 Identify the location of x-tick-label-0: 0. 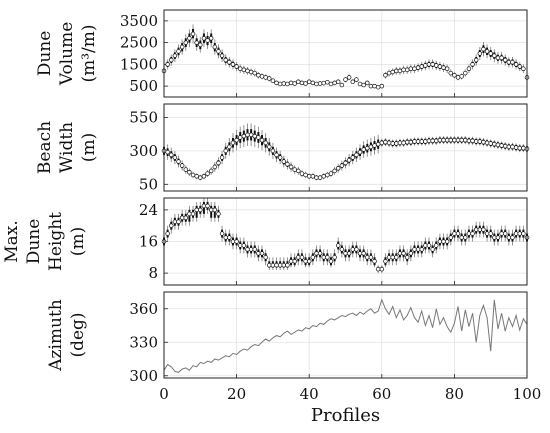
(164, 394).